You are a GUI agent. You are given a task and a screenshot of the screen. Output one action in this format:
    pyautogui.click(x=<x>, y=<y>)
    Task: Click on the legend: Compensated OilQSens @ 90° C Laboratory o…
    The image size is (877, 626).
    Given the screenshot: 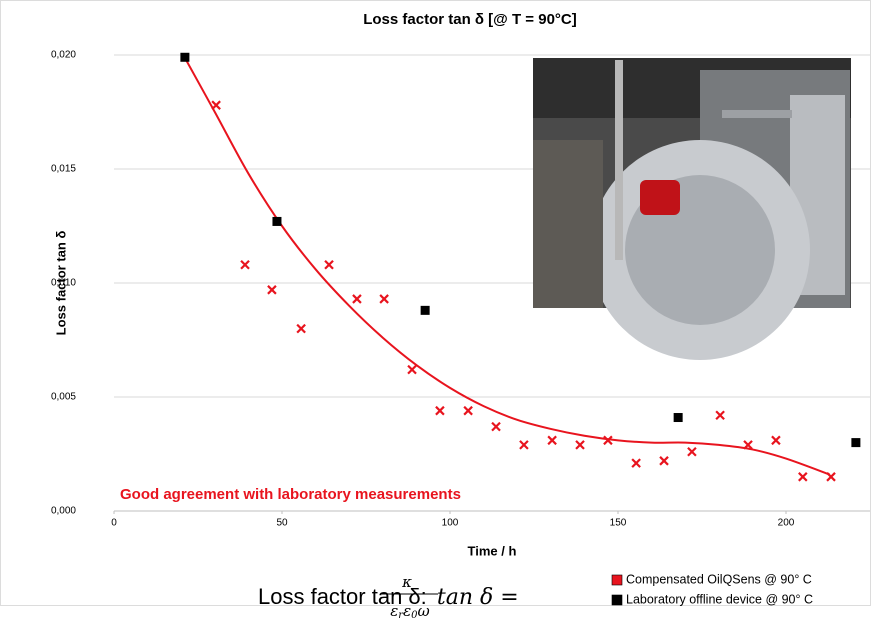 What is the action you would take?
    pyautogui.click(x=712, y=589)
    